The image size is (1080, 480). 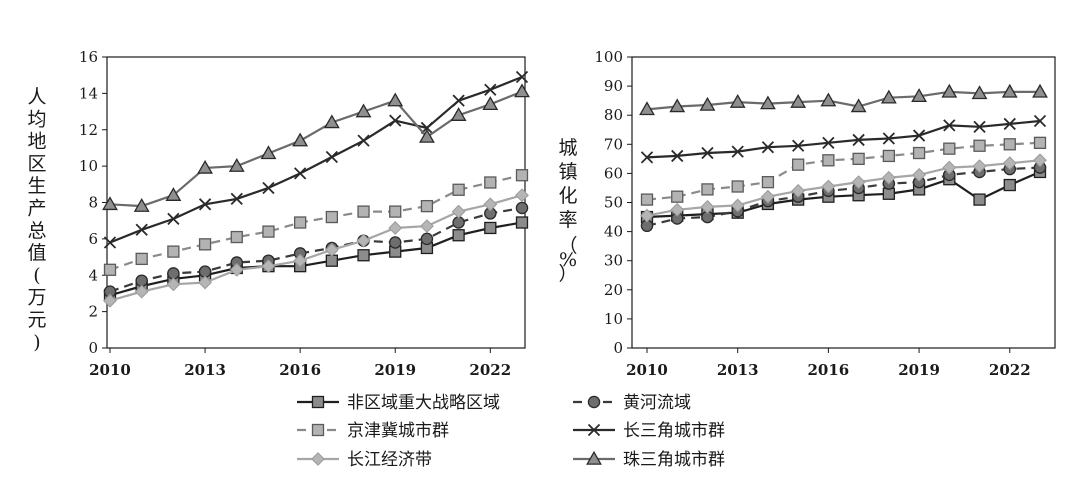 I want to click on left-y-tick-label: 14, so click(x=88, y=93).